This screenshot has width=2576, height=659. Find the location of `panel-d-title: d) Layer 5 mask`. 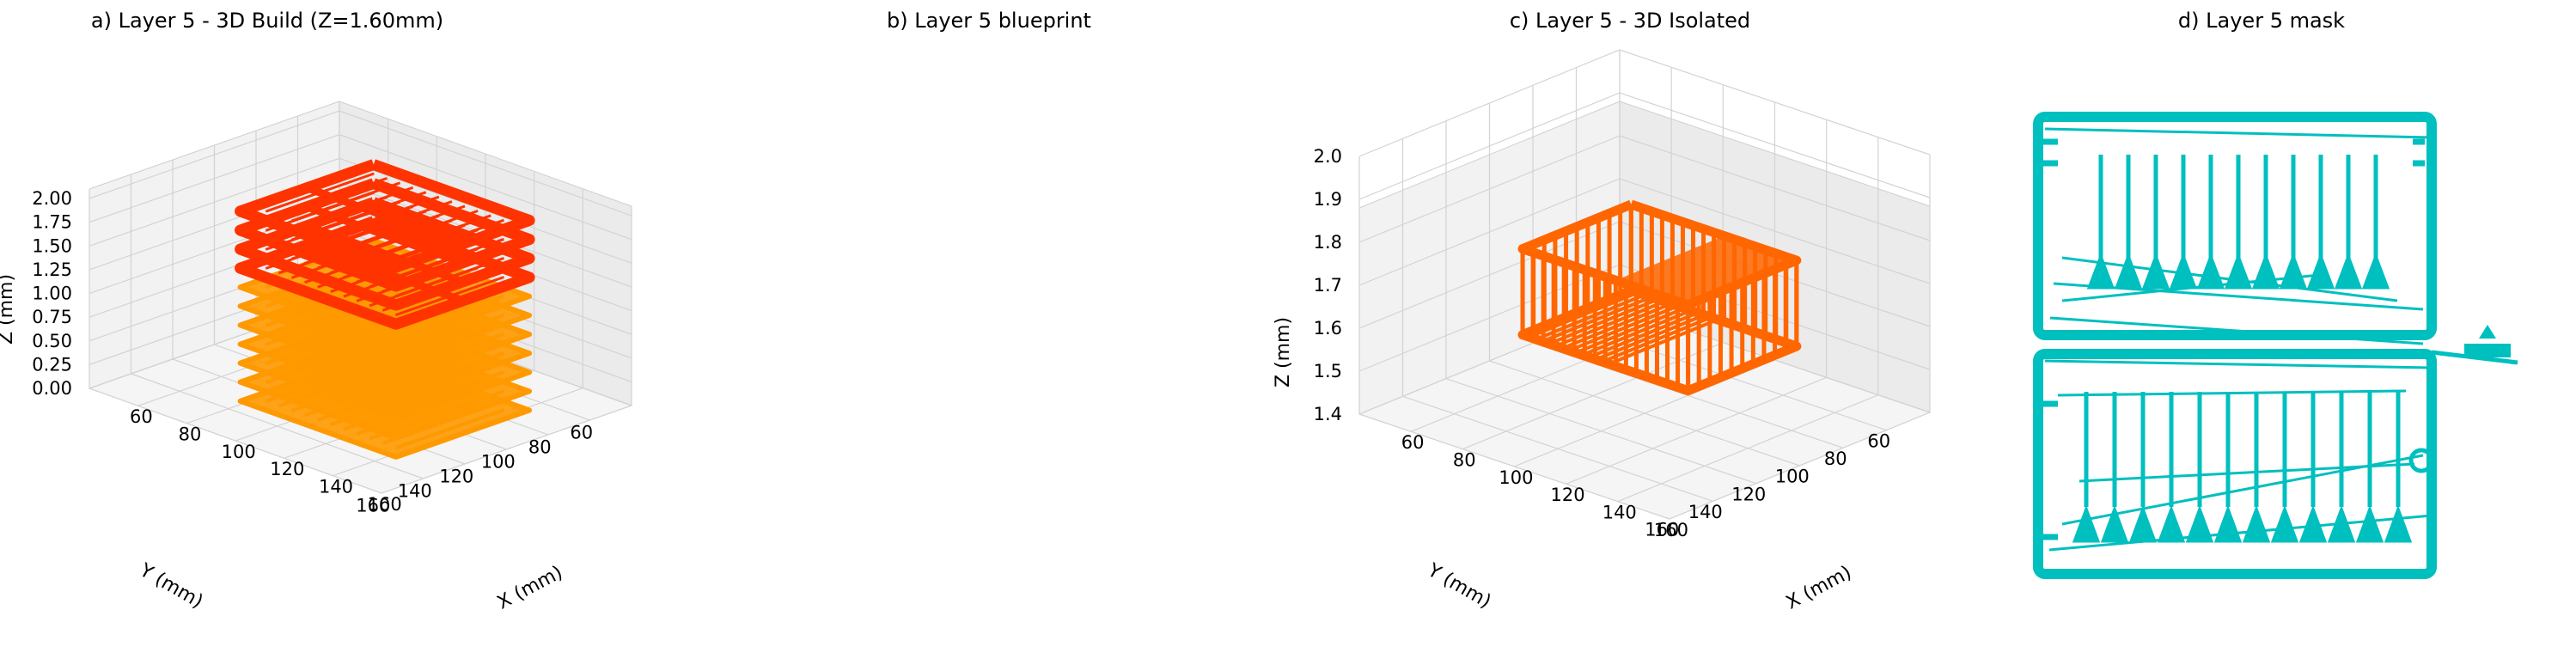

panel-d-title: d) Layer 5 mask is located at coordinates (2261, 21).